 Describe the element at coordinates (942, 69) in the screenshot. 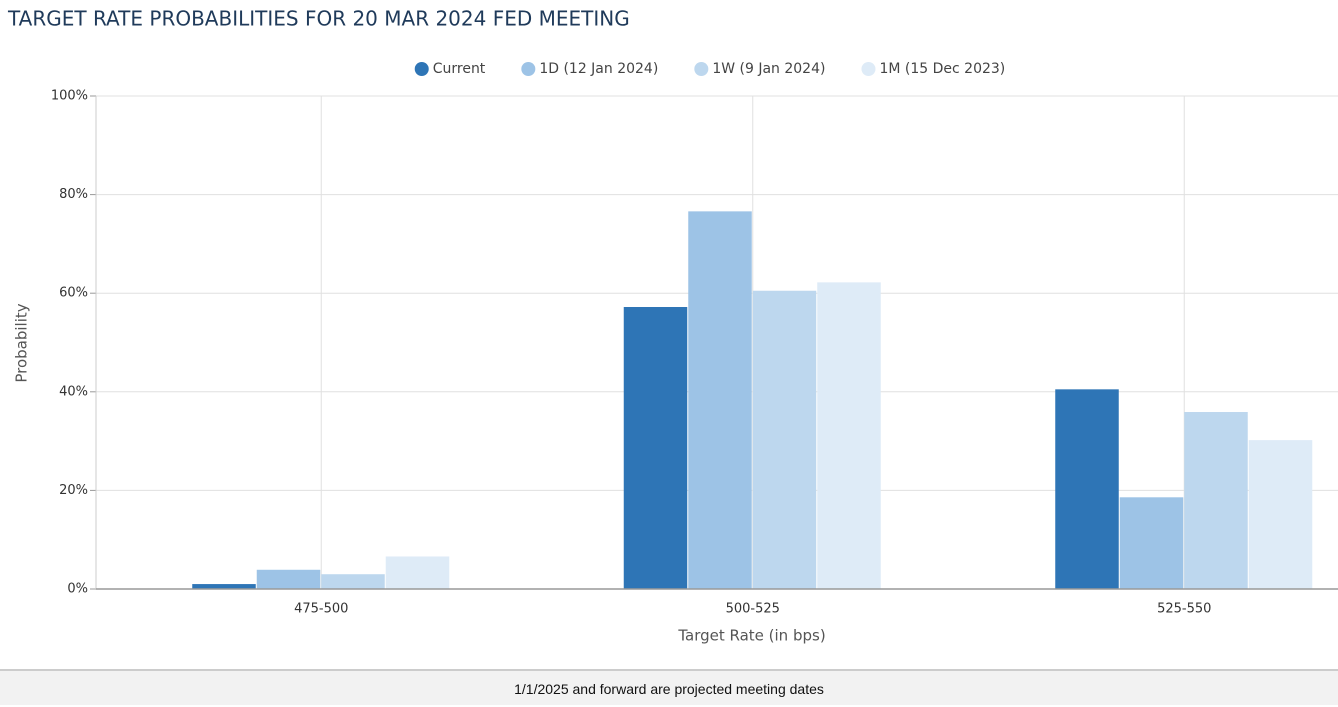

I see `legend-label: 1M (15 Dec 2023)` at that location.